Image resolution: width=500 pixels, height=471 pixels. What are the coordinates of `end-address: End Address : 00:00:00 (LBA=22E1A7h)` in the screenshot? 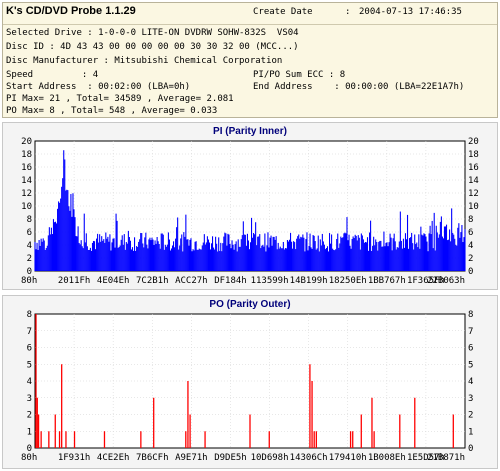 It's located at (359, 87).